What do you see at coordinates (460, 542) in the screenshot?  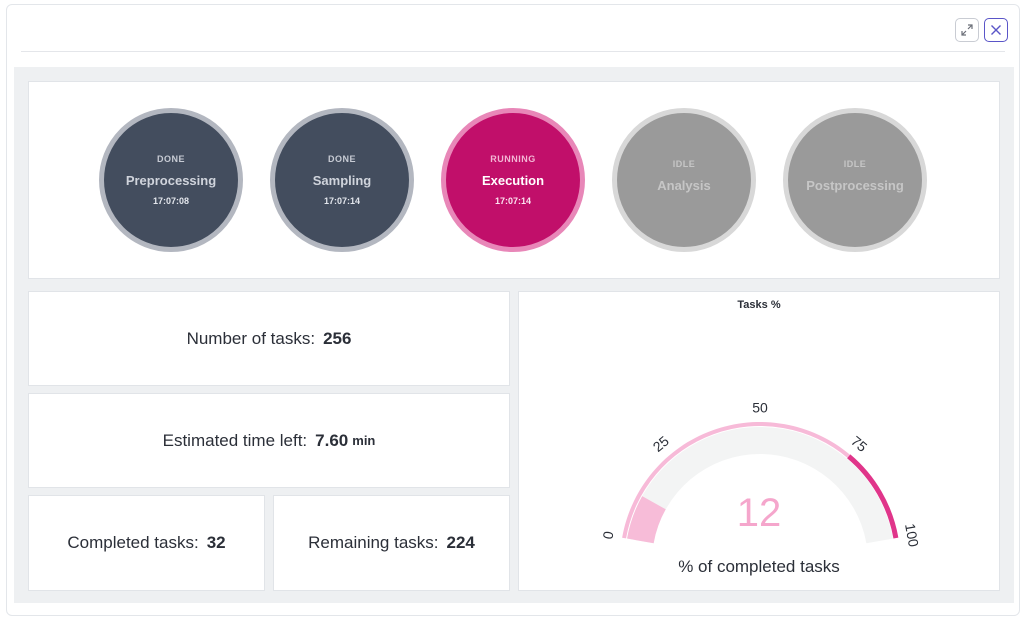 I see `remaining-tasks-value: 224` at bounding box center [460, 542].